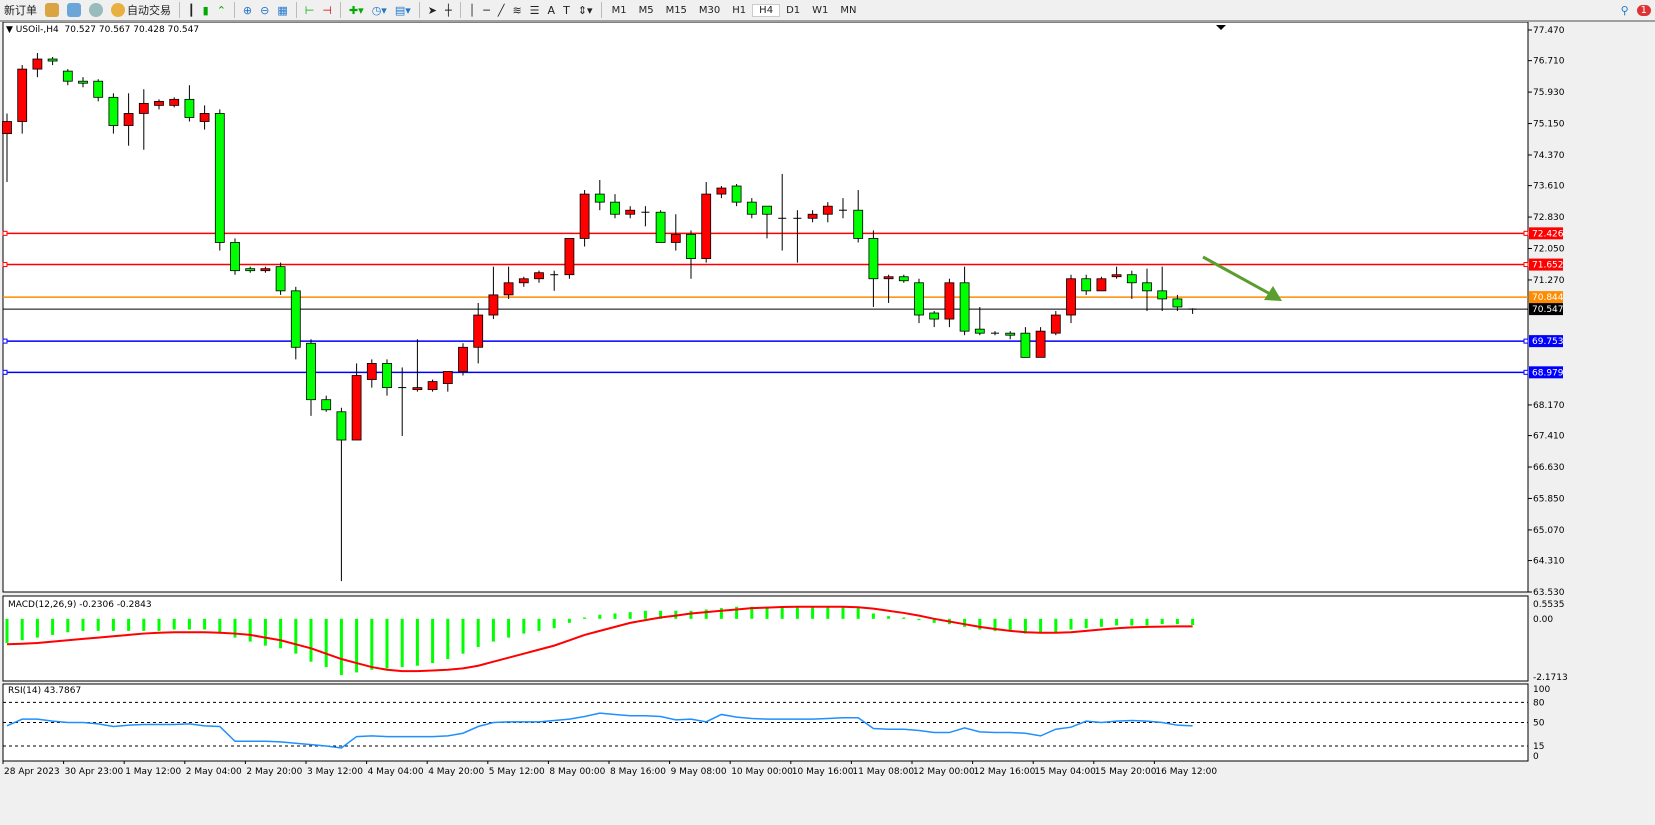 The image size is (1655, 825). I want to click on price-tick-label: 65.850, so click(1549, 499).